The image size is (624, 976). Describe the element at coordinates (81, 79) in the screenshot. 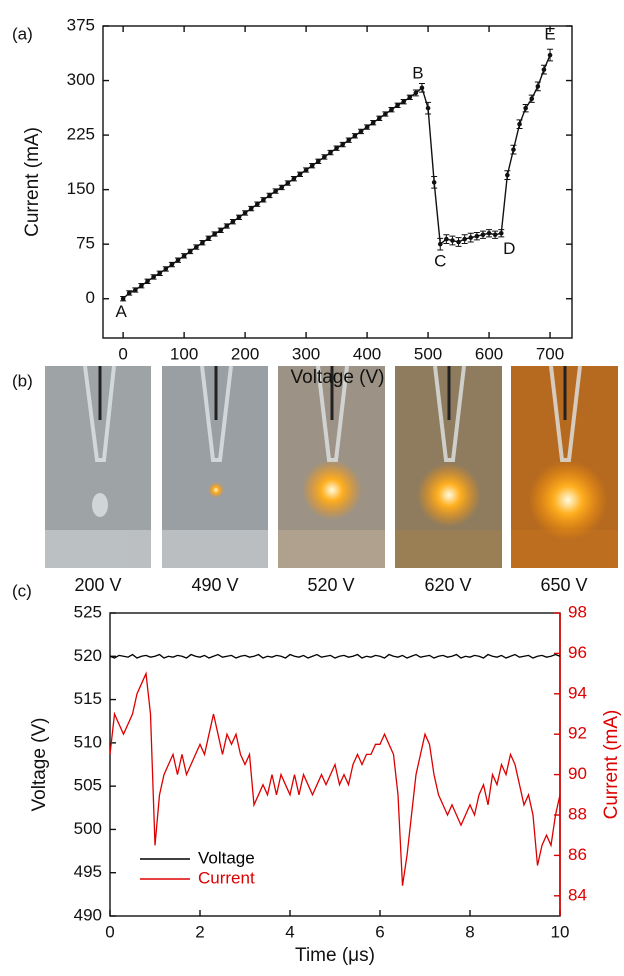

I see `y-tick-label: 300` at that location.